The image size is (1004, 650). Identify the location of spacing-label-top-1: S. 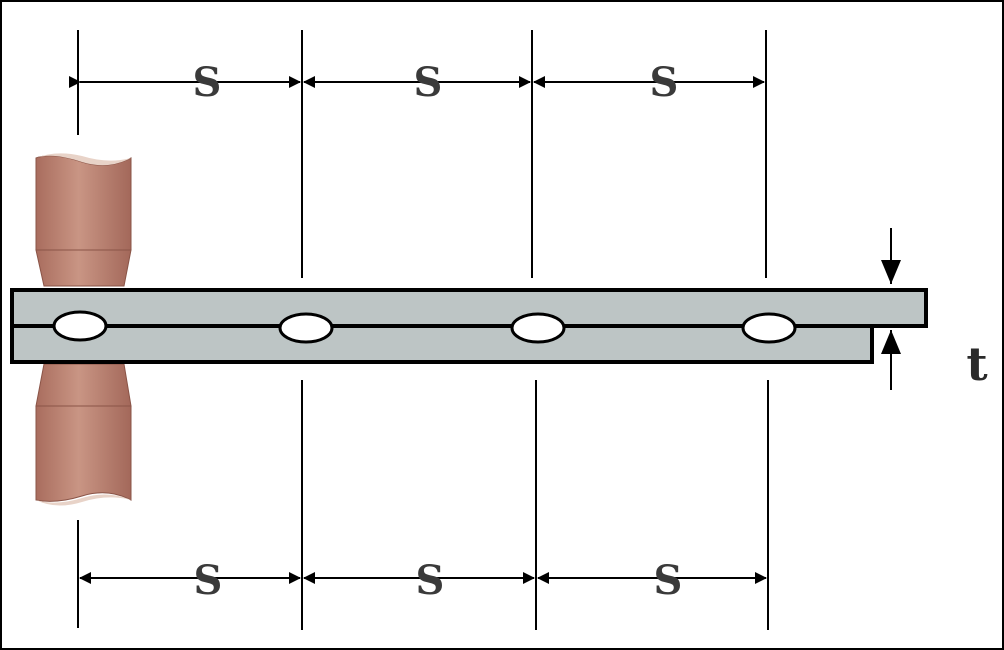
(207, 82).